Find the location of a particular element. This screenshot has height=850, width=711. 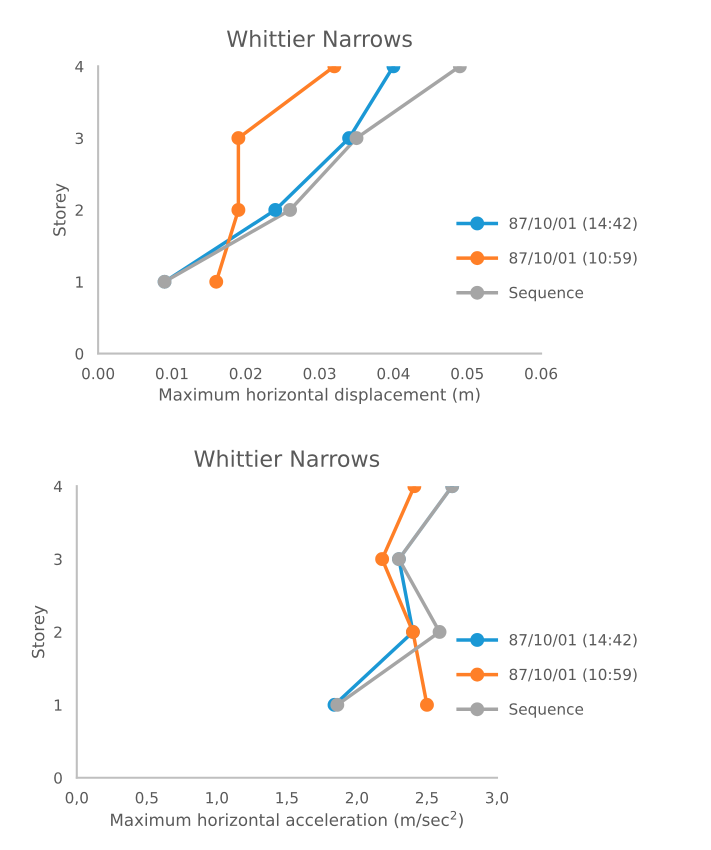

x-tick-label: 1,0 is located at coordinates (217, 799).